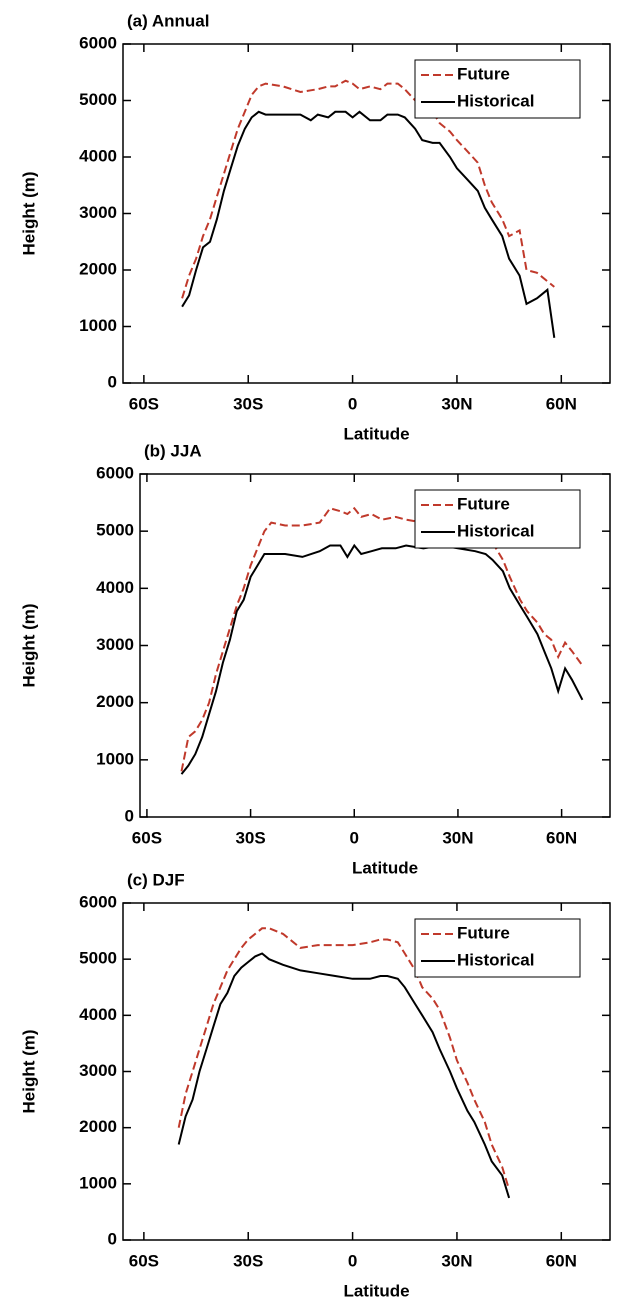 The height and width of the screenshot is (1310, 621). I want to click on panel-title: (a) Annual, so click(168, 20).